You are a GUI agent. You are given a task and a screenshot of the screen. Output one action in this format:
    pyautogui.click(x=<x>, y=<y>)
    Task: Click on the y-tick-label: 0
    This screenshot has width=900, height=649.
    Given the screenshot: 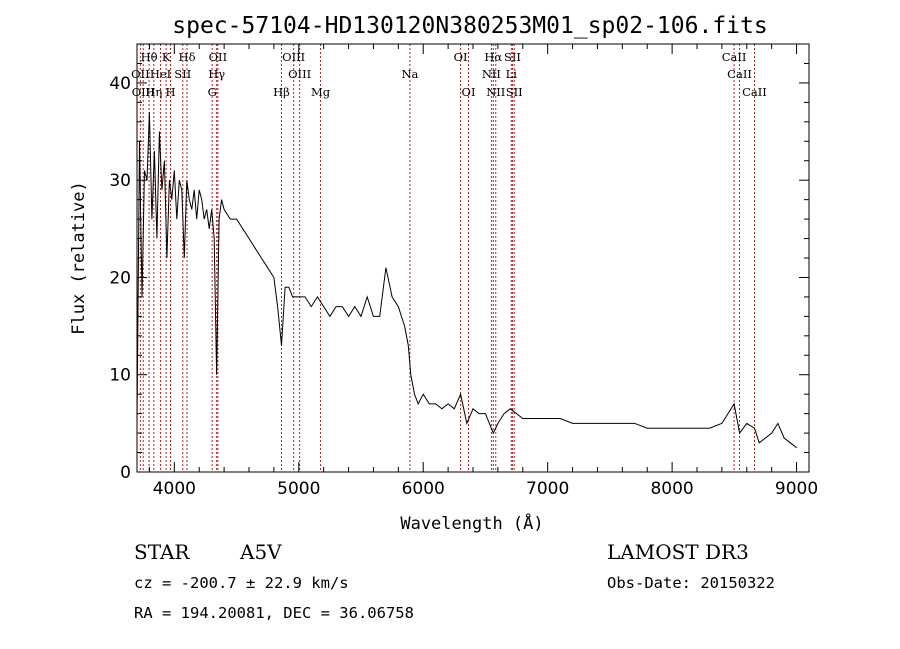 What is the action you would take?
    pyautogui.click(x=125, y=473)
    